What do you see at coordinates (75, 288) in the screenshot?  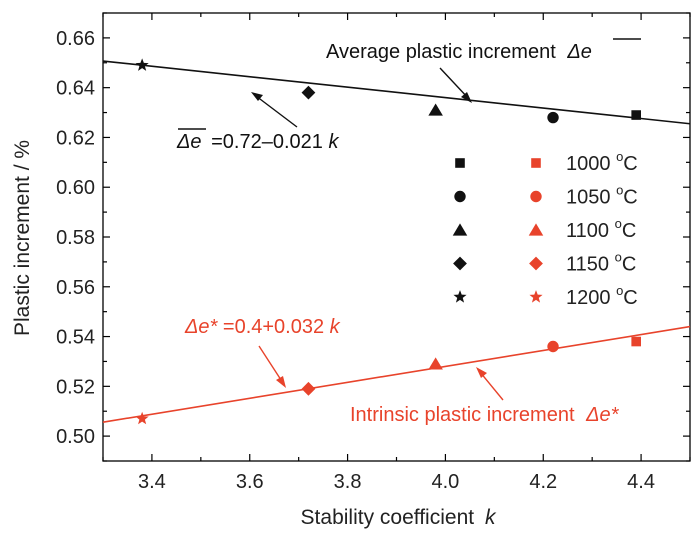 I see `y-tick-label: 0.56` at bounding box center [75, 288].